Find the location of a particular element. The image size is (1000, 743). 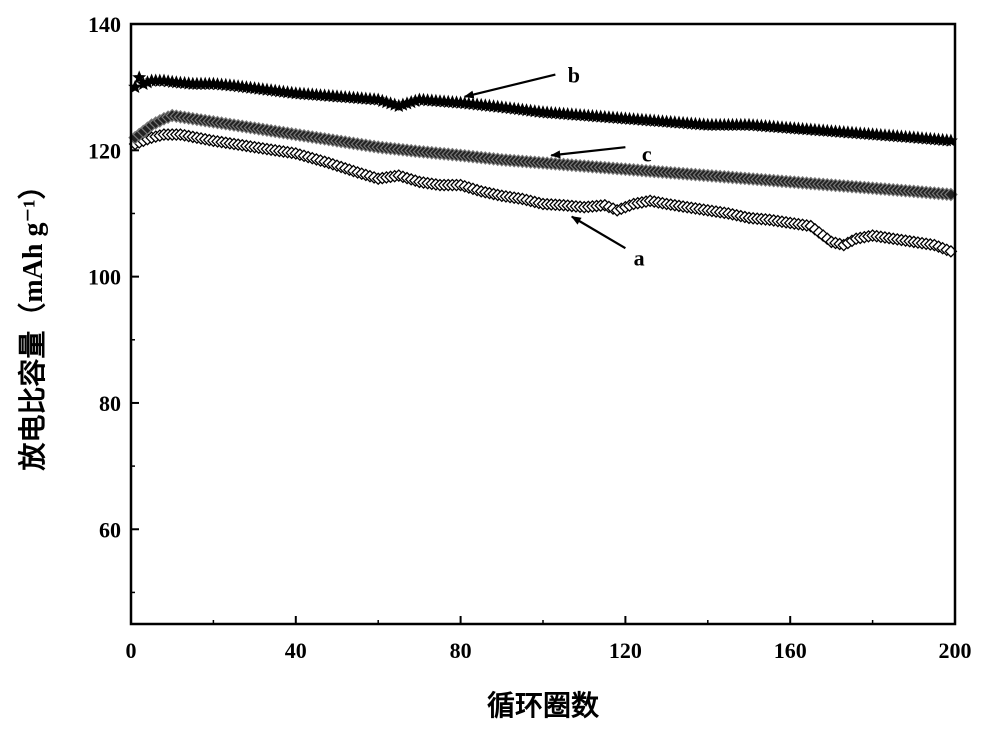

annotation-c: c is located at coordinates (601, 153).